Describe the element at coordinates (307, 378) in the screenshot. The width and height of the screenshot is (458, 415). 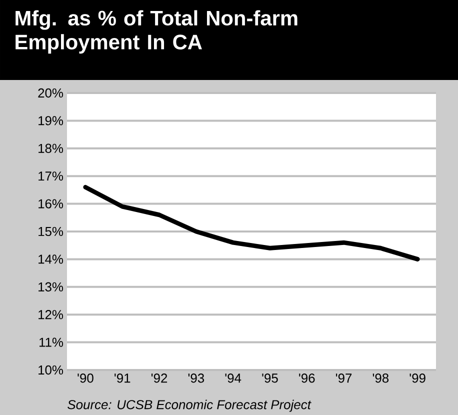
I see `x-tick-label: '96` at that location.